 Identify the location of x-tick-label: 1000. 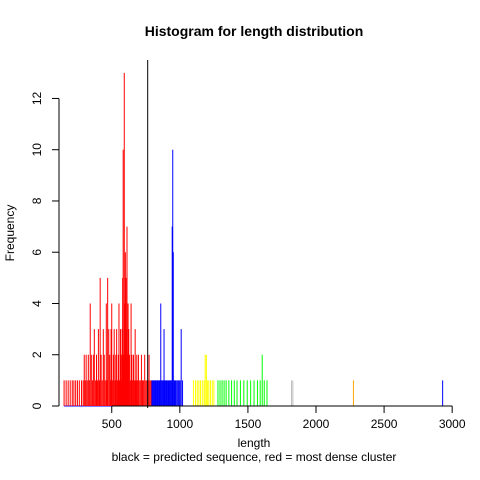
(179, 424).